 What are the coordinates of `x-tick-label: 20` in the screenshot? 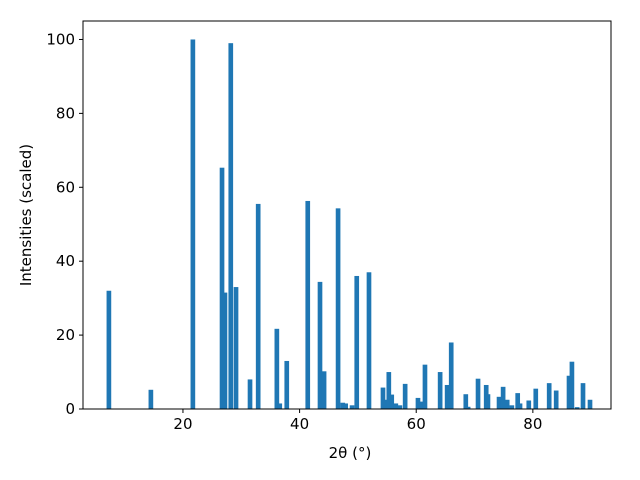 It's located at (182, 424).